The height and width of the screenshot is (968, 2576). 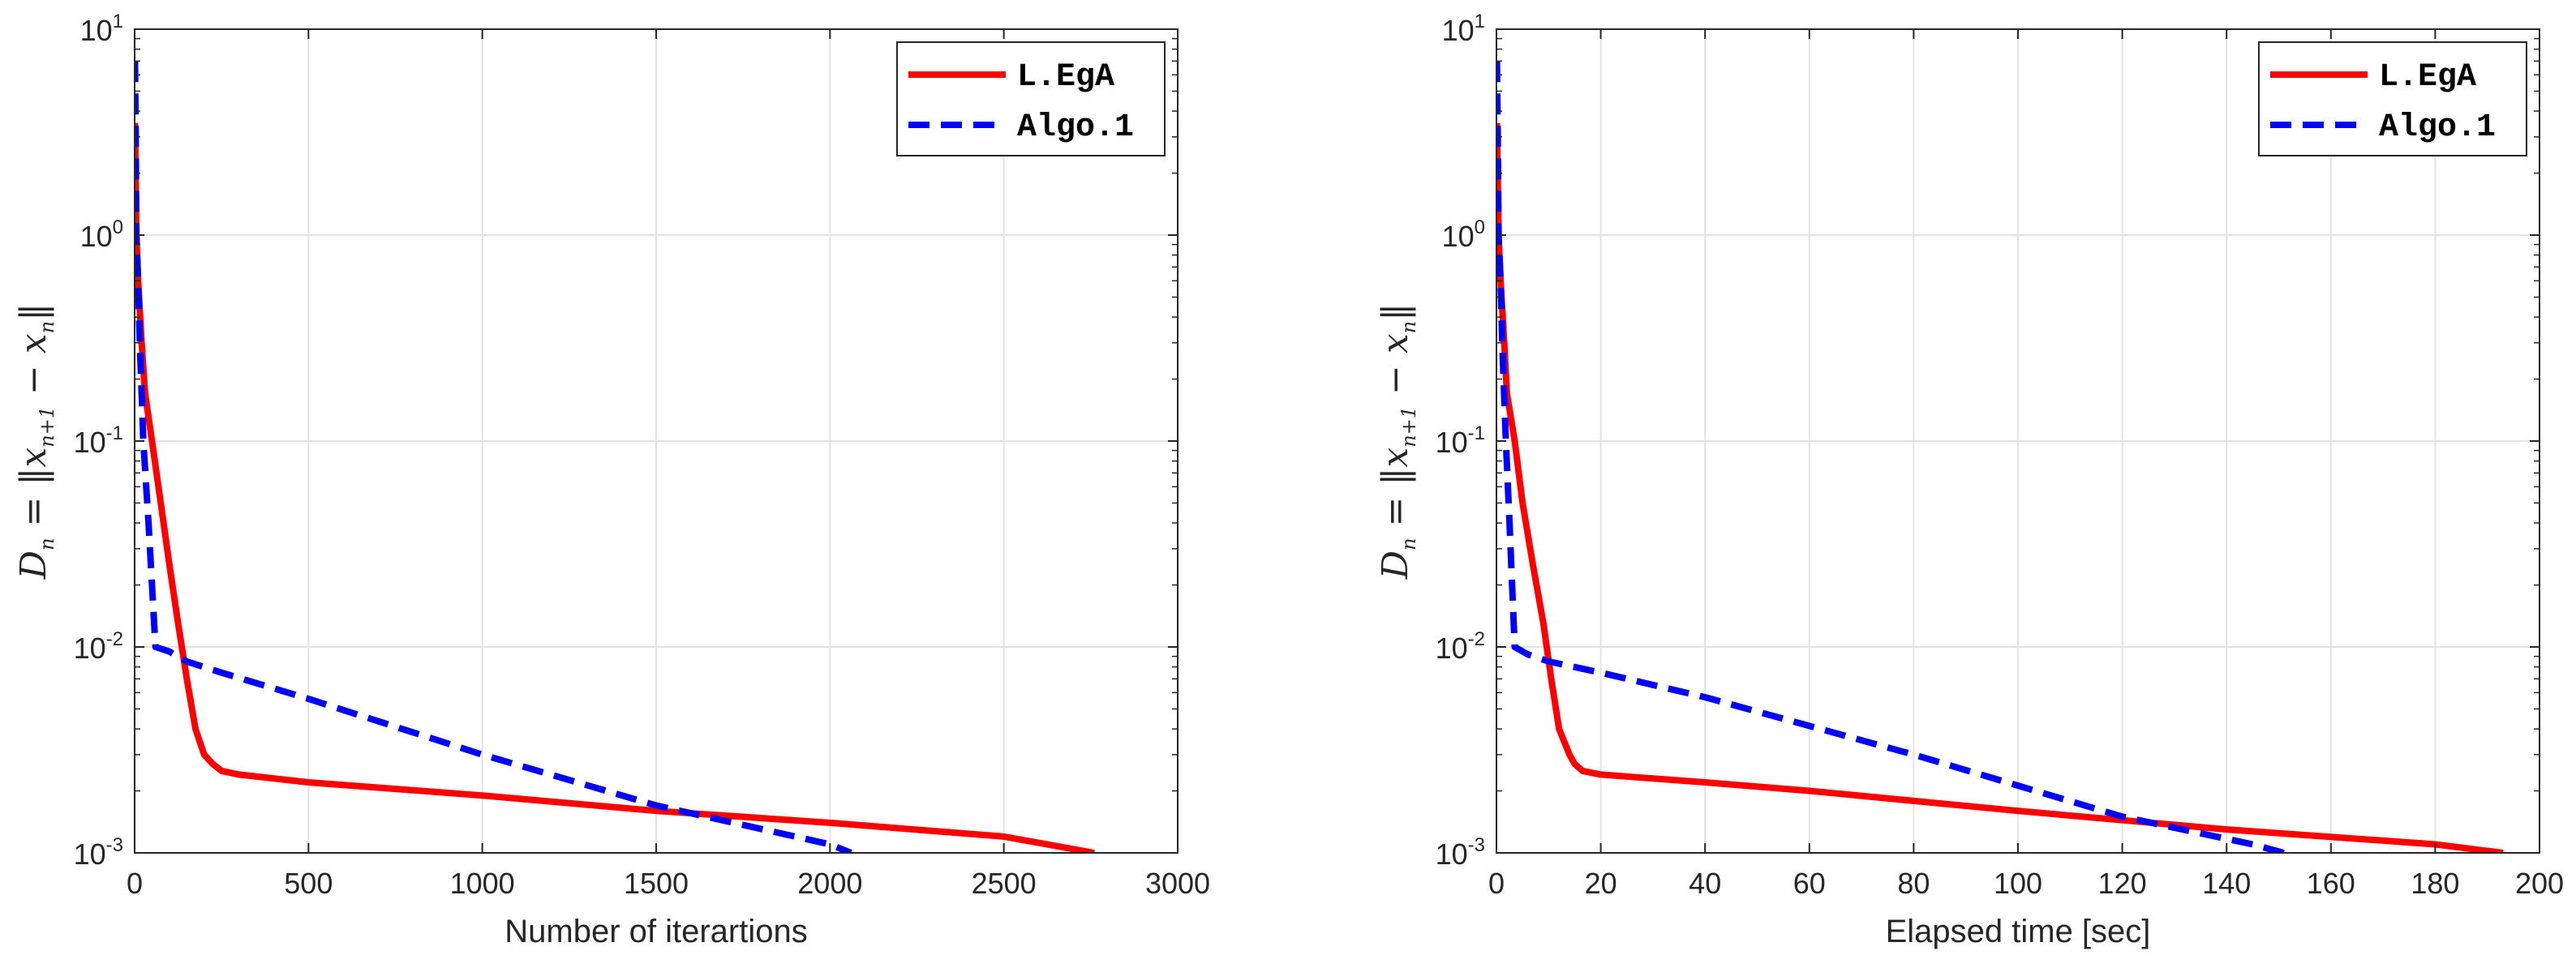 I want to click on x-tick-label: 20, so click(x=1601, y=883).